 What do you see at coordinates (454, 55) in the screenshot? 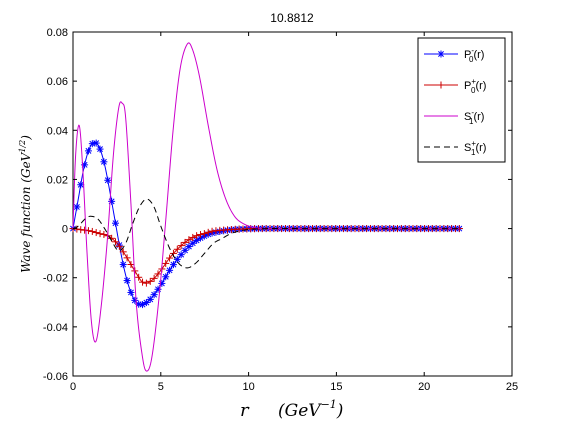
I see `legend-item: P-0(r)` at bounding box center [454, 55].